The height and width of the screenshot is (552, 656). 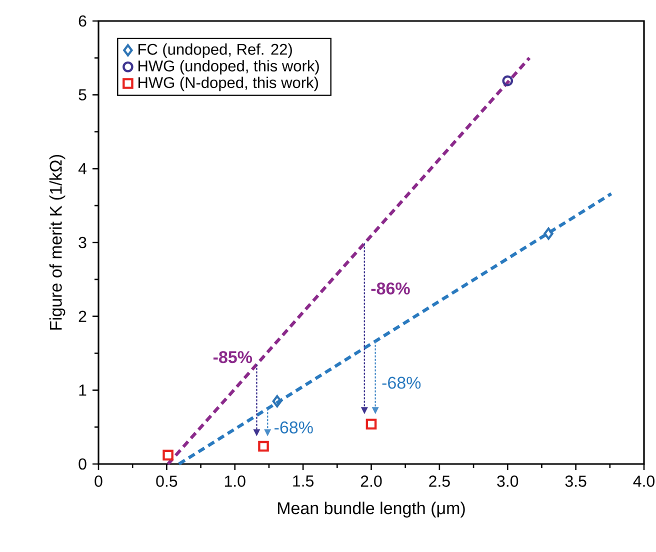 What do you see at coordinates (215, 50) in the screenshot?
I see `legend-label: FC (undoped, Ref. 22)` at bounding box center [215, 50].